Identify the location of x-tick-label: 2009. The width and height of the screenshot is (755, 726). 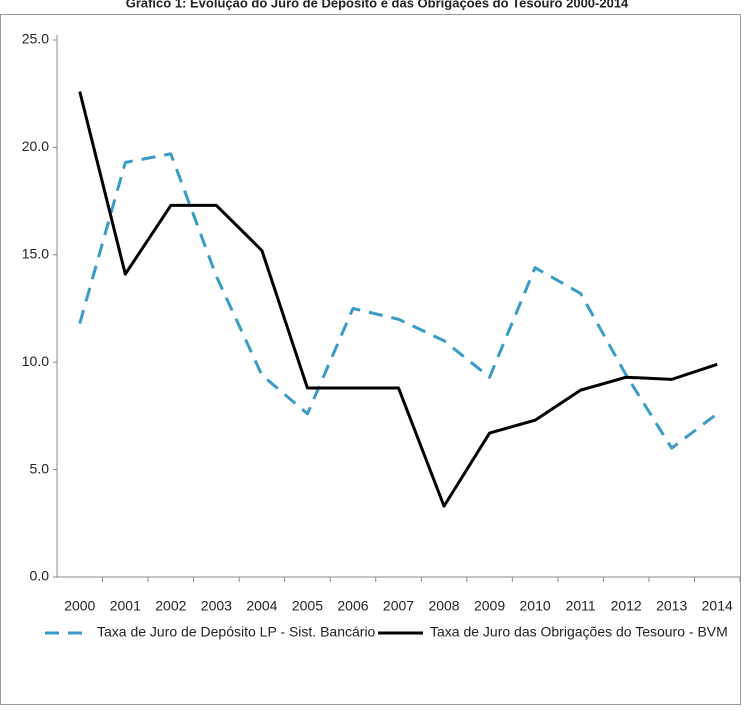
(489, 606).